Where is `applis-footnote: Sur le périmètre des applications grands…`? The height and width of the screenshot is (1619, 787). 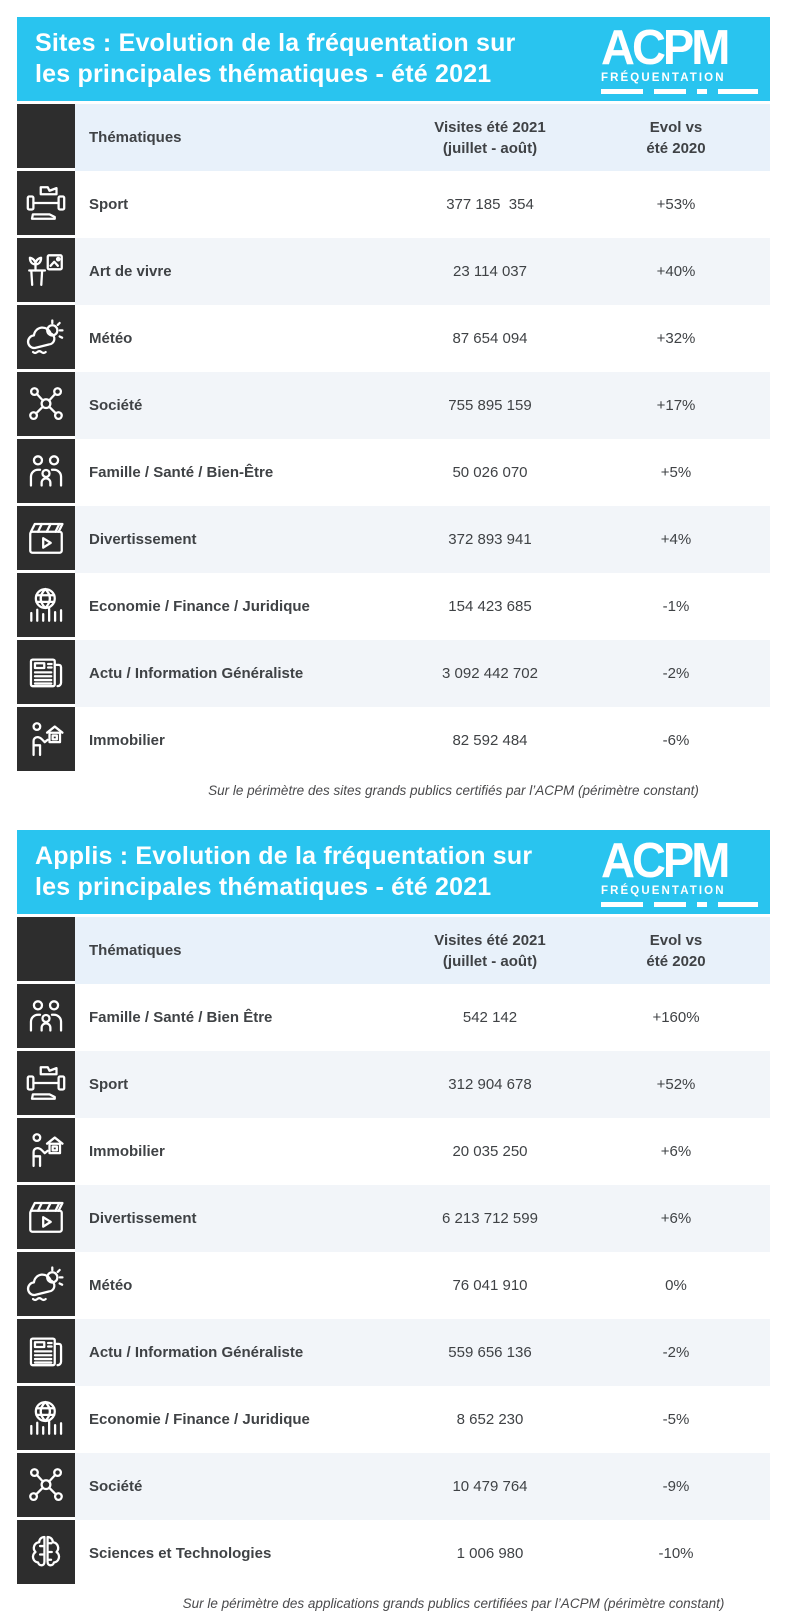
applis-footnote: Sur le périmètre des applications grands… is located at coordinates (453, 1603).